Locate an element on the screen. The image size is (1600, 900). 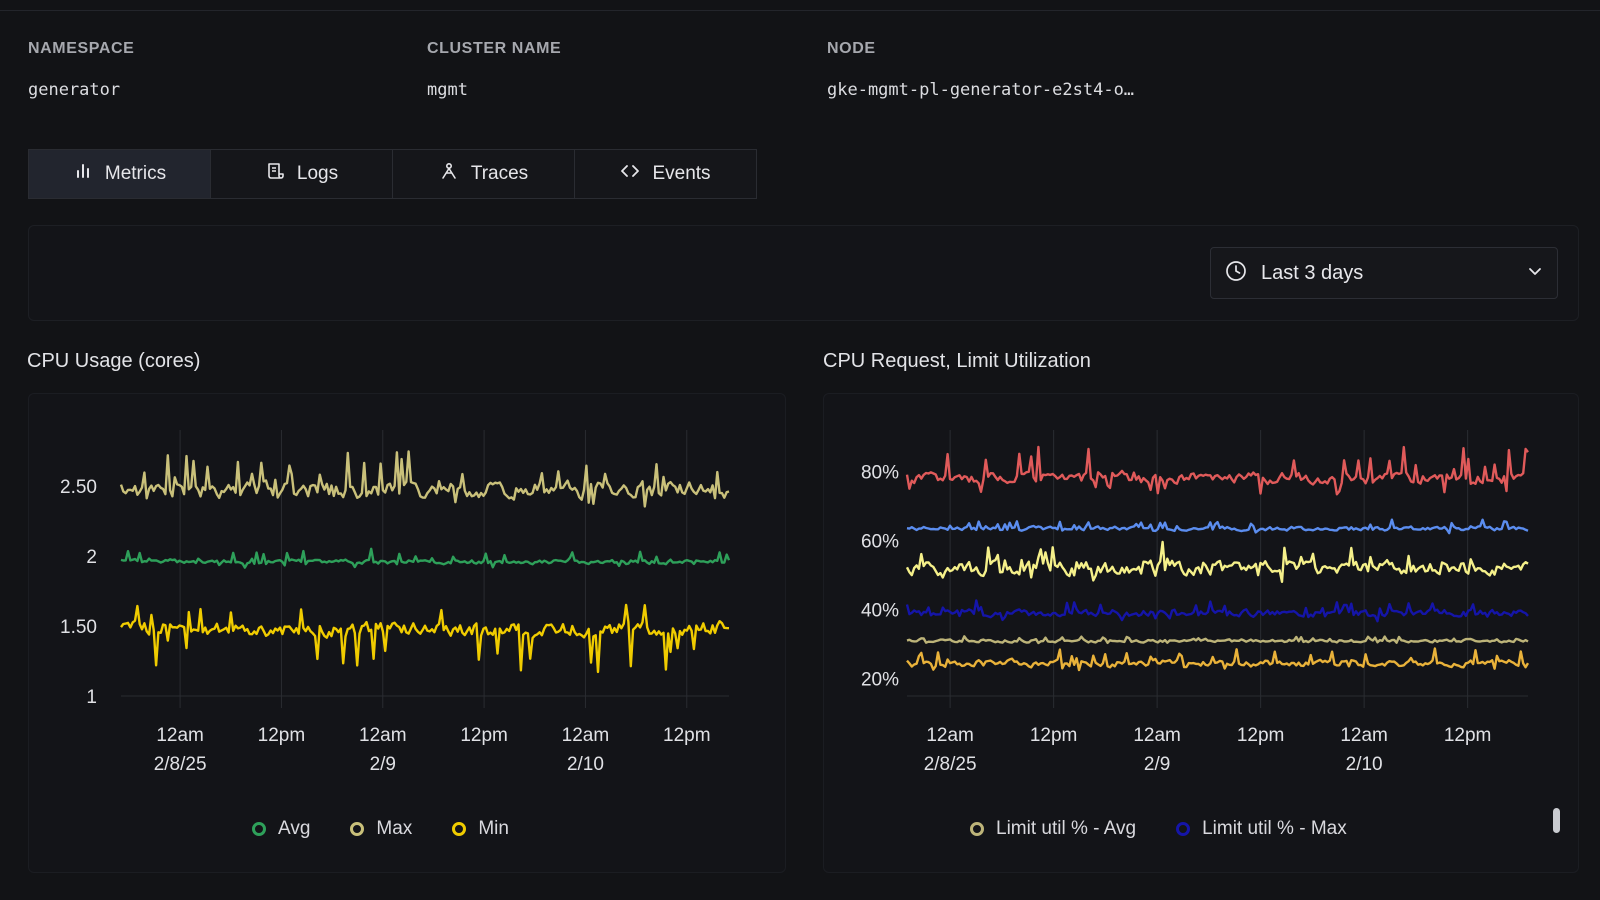
tab-metrics: Metrics is located at coordinates (119, 174).